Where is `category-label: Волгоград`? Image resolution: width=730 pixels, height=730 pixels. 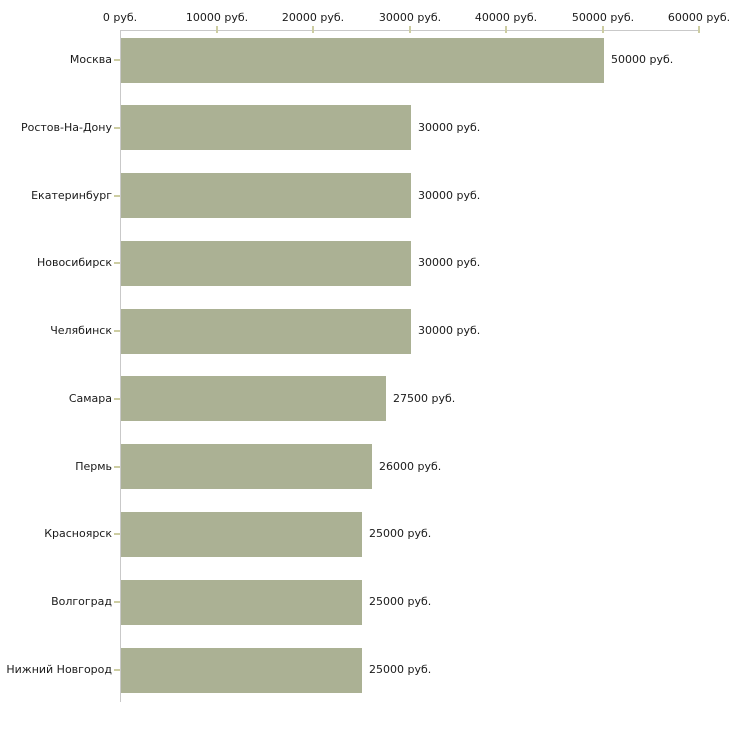
category-label: Волгоград is located at coordinates (81, 601).